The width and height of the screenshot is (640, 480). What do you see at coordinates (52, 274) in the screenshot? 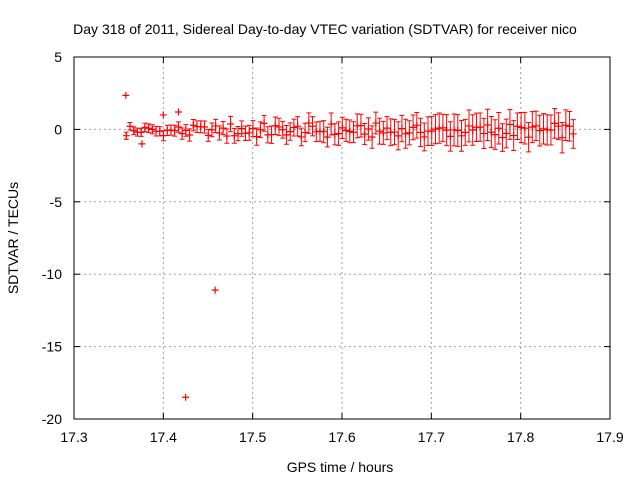
I see `y-tick-label: -10` at bounding box center [52, 274].